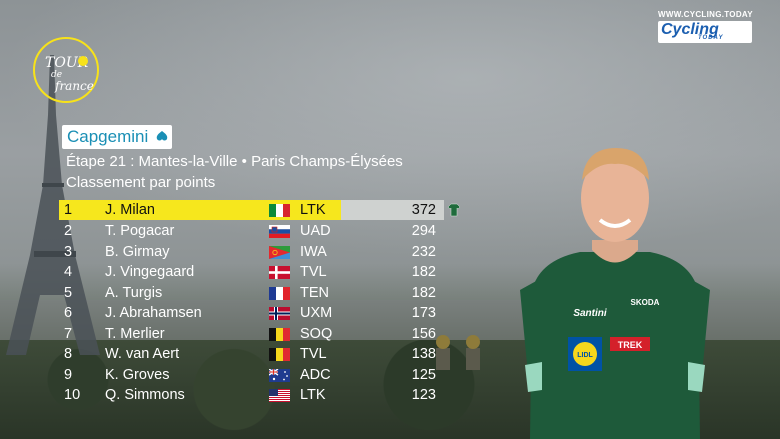  Describe the element at coordinates (316, 333) in the screenshot. I see `team-code: SOQ` at that location.